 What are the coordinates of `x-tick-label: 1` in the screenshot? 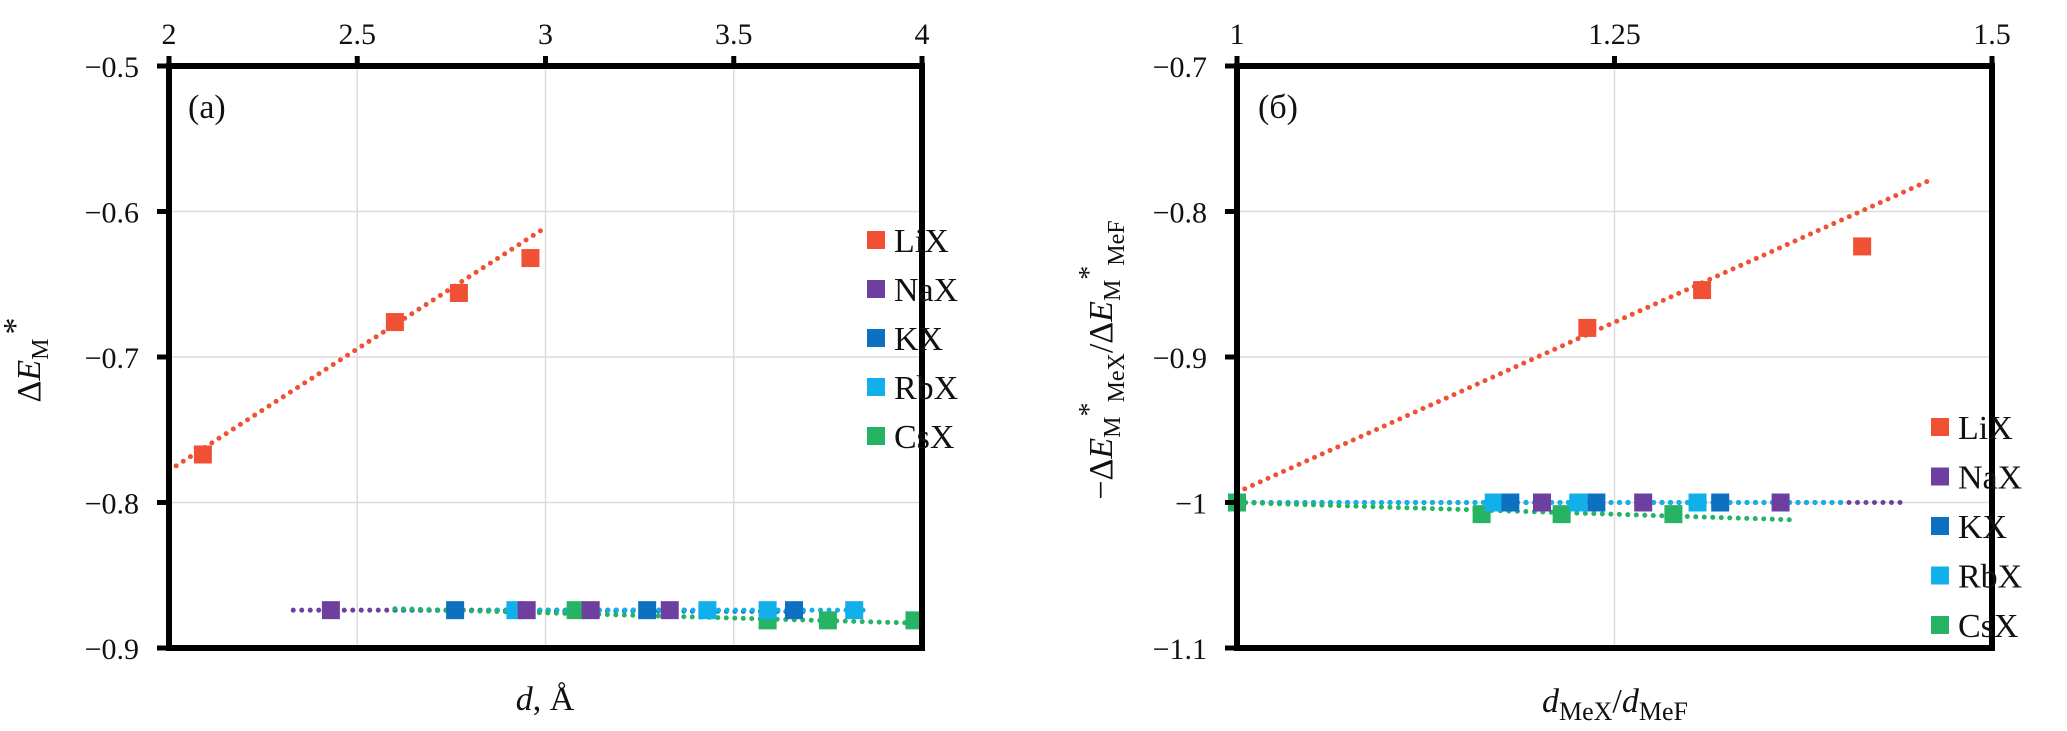 It's located at (1237, 34).